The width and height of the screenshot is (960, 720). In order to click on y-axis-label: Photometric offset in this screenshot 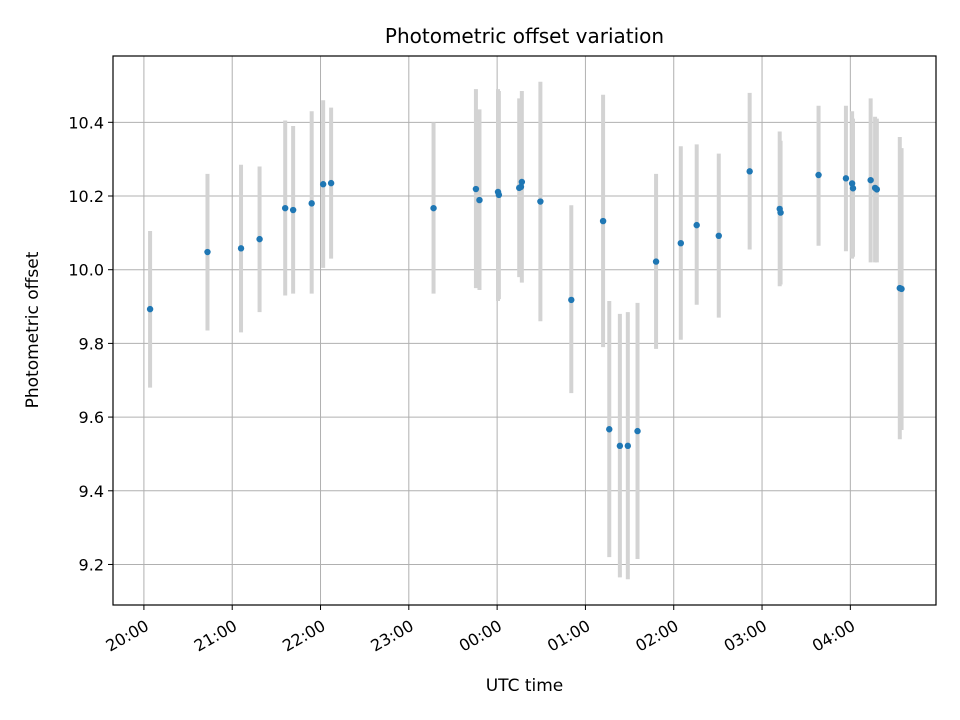, I will do `click(33, 329)`.